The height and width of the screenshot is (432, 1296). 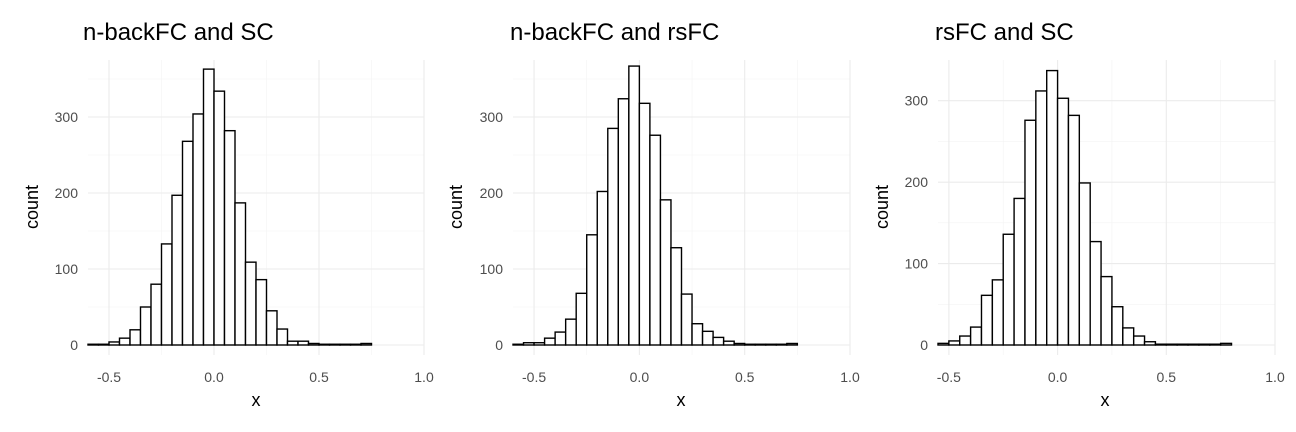 I want to click on panel-2-bars, so click(x=655, y=205).